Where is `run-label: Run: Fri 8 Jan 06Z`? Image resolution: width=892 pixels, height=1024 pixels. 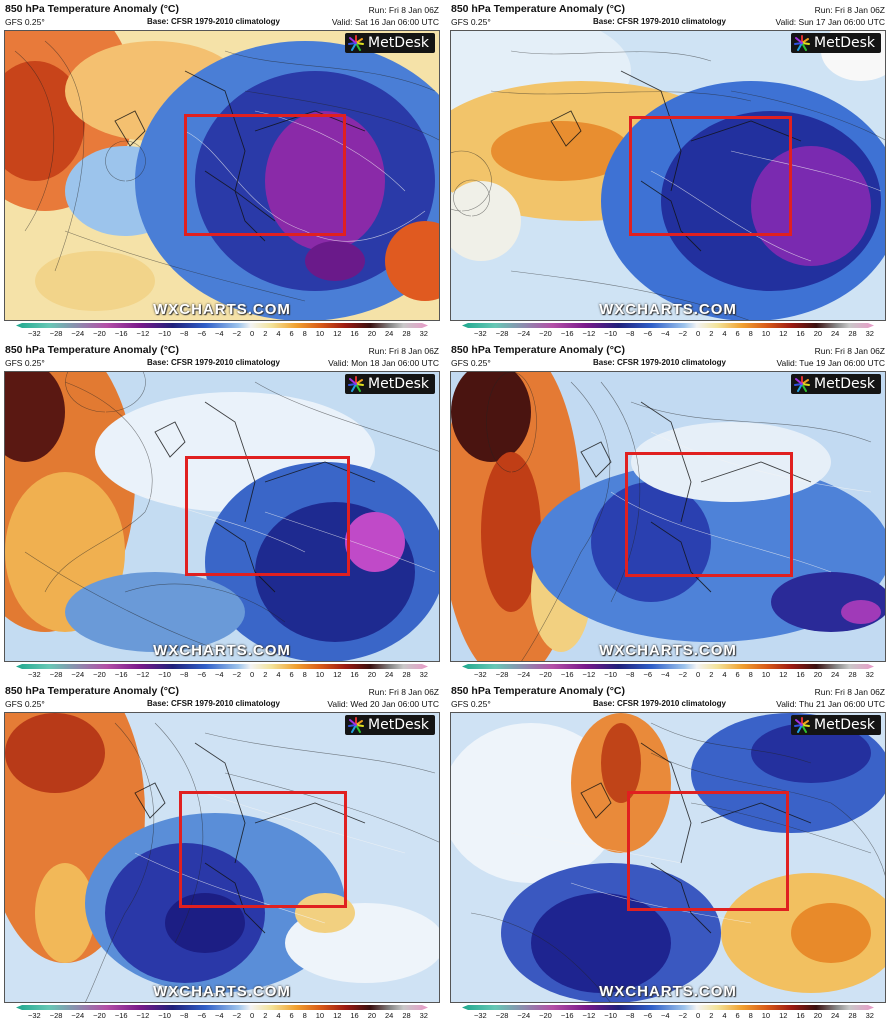 run-label: Run: Fri 8 Jan 06Z is located at coordinates (849, 10).